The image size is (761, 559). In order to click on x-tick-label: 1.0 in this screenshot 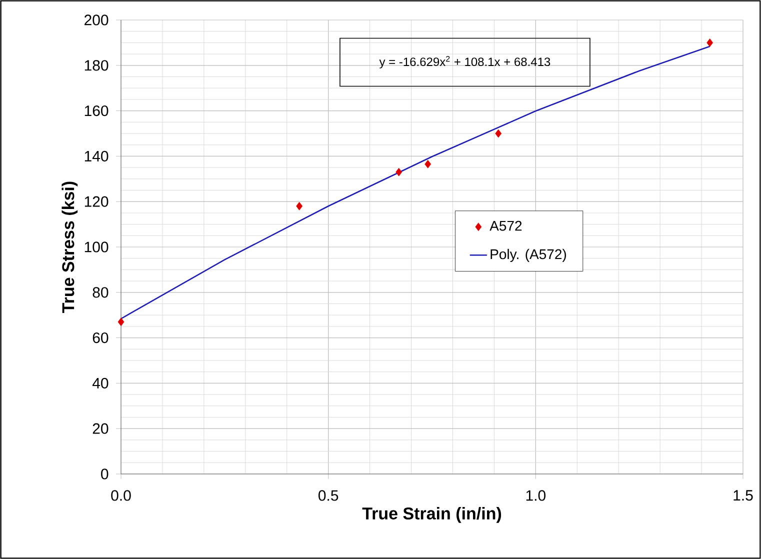, I will do `click(536, 495)`.